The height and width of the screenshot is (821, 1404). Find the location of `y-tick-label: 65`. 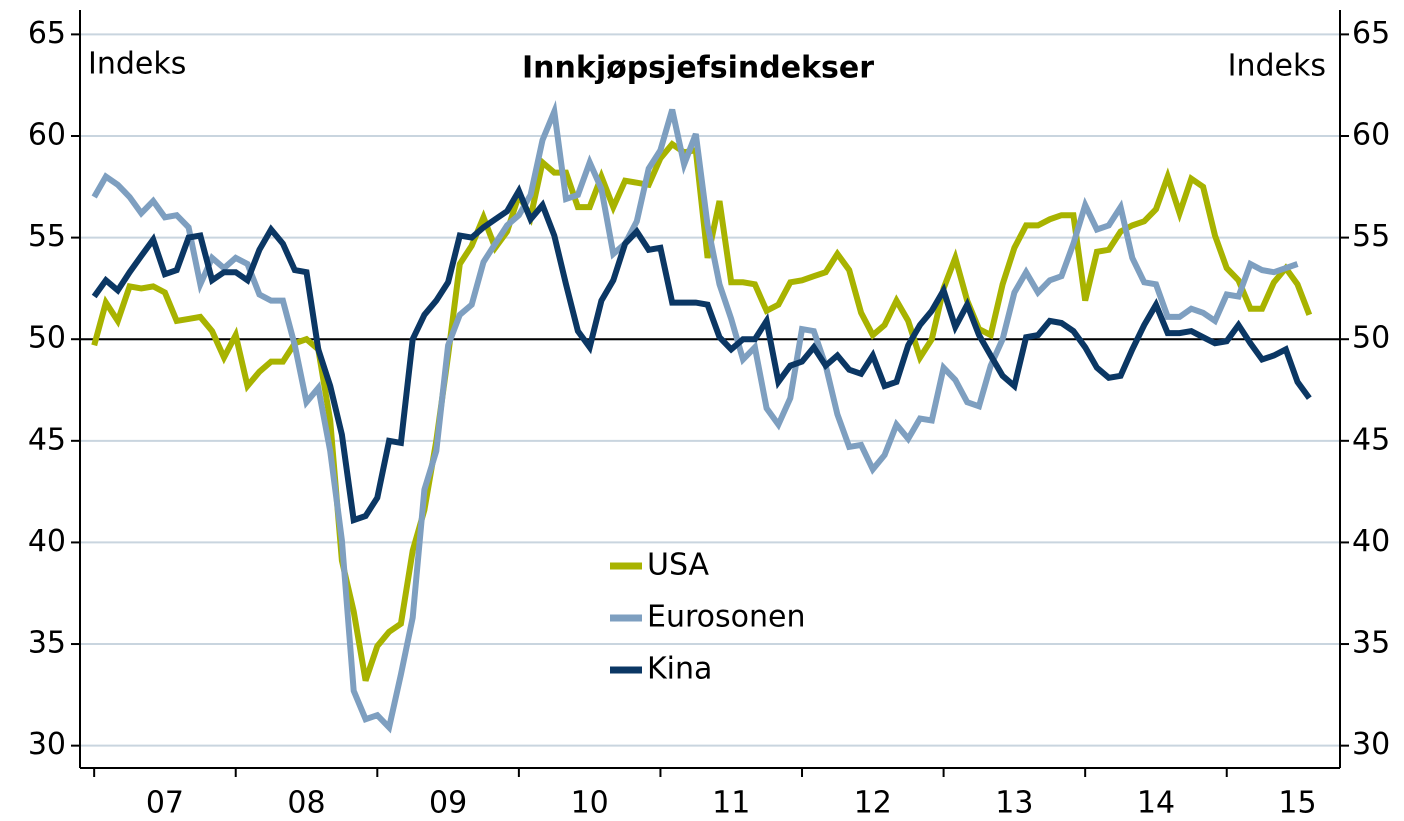

y-tick-label: 65 is located at coordinates (47, 33).